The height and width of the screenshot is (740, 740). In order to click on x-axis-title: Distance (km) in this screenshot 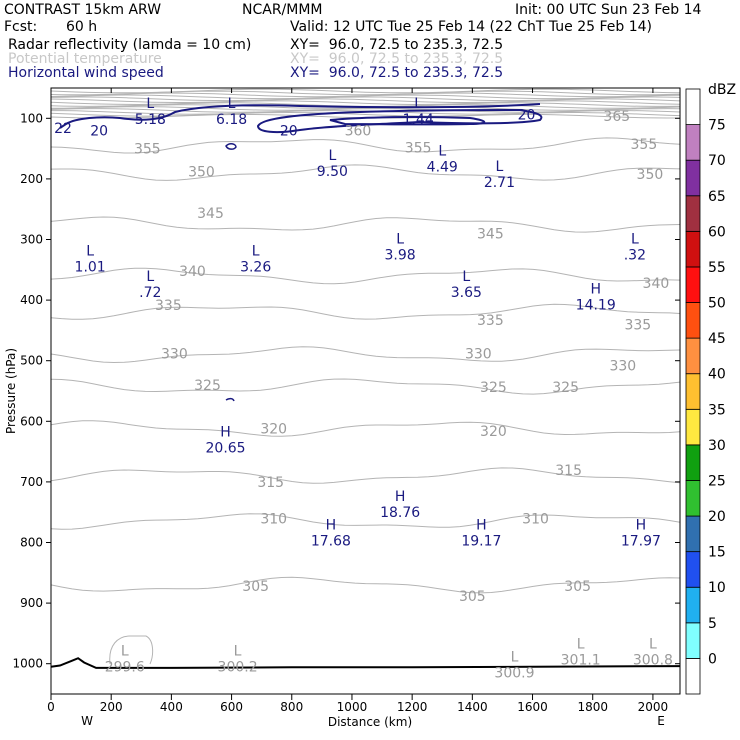, I will do `click(370, 722)`.